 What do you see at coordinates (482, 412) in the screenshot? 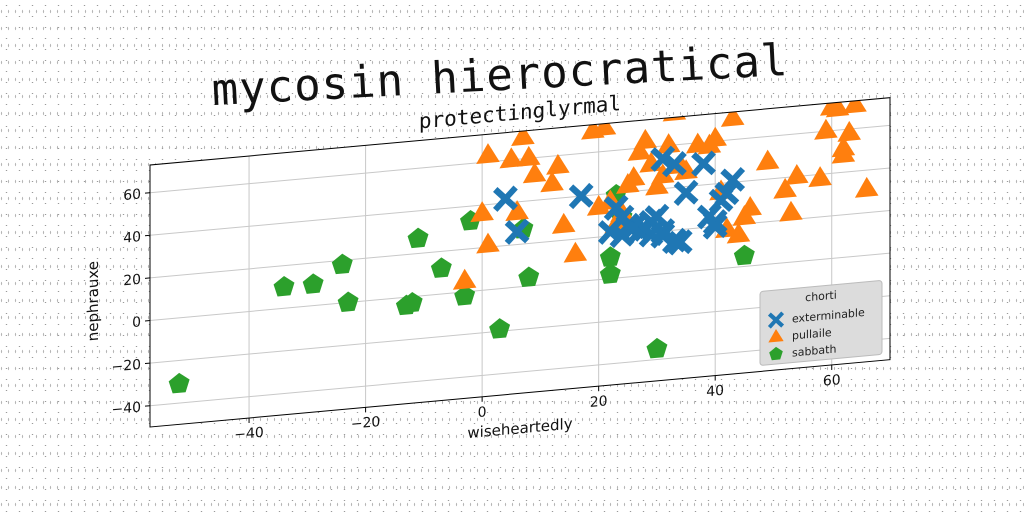
I see `x-tick-label: 0` at bounding box center [482, 412].